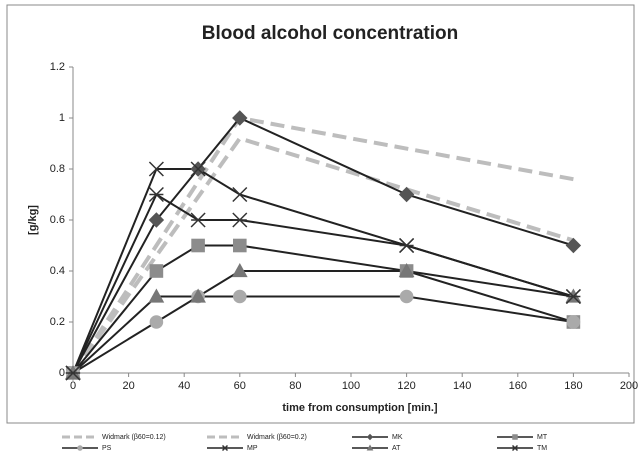  I want to click on y-tick-label: 0.4, so click(57, 271).